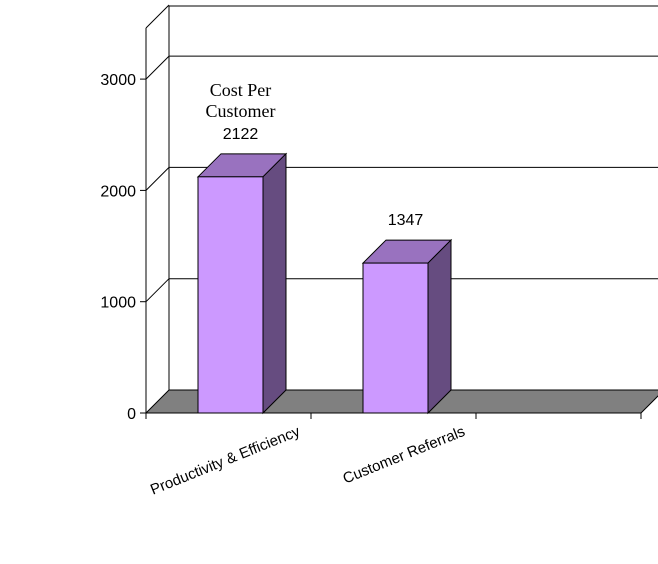 This screenshot has width=658, height=564. I want to click on y-tick-label: 1000, so click(118, 303).